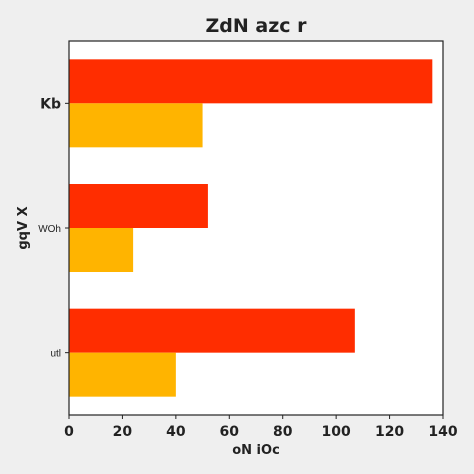 This screenshot has width=474, height=474. Describe the element at coordinates (176, 432) in the screenshot. I see `x-tick-label: 40` at that location.